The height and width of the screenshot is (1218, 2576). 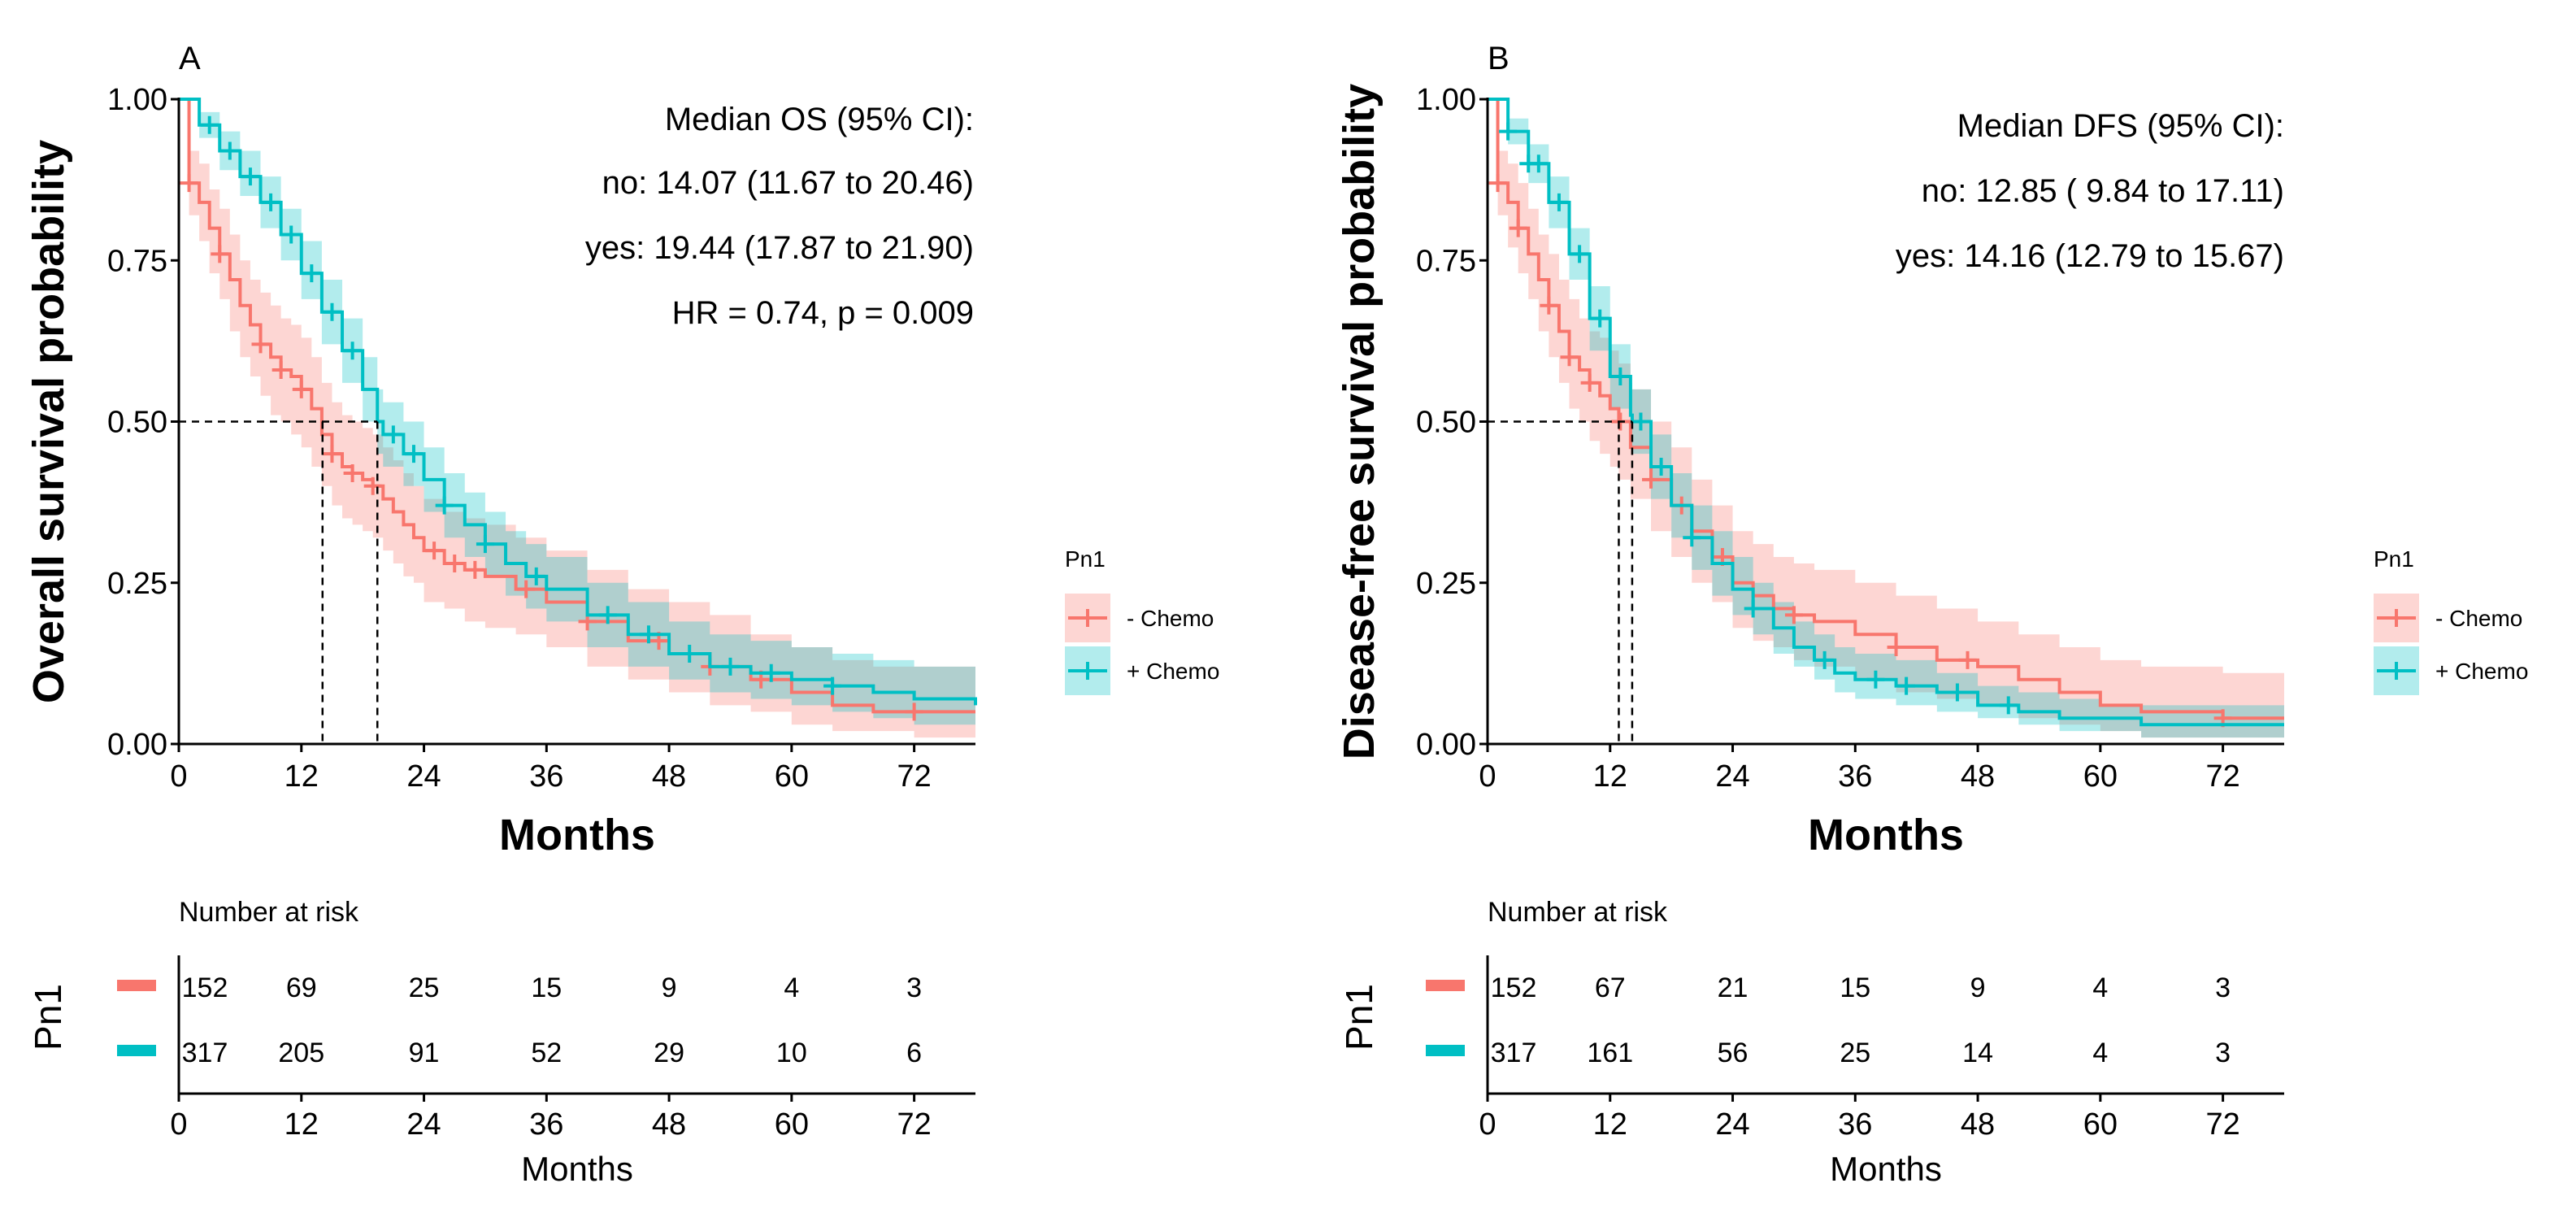 What do you see at coordinates (2100, 776) in the screenshot?
I see `x-tick-label: 60` at bounding box center [2100, 776].